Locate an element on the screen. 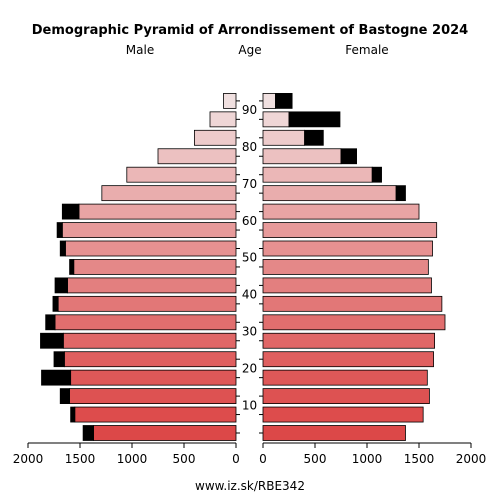  male-x-tick-label: 2000 is located at coordinates (28, 459).